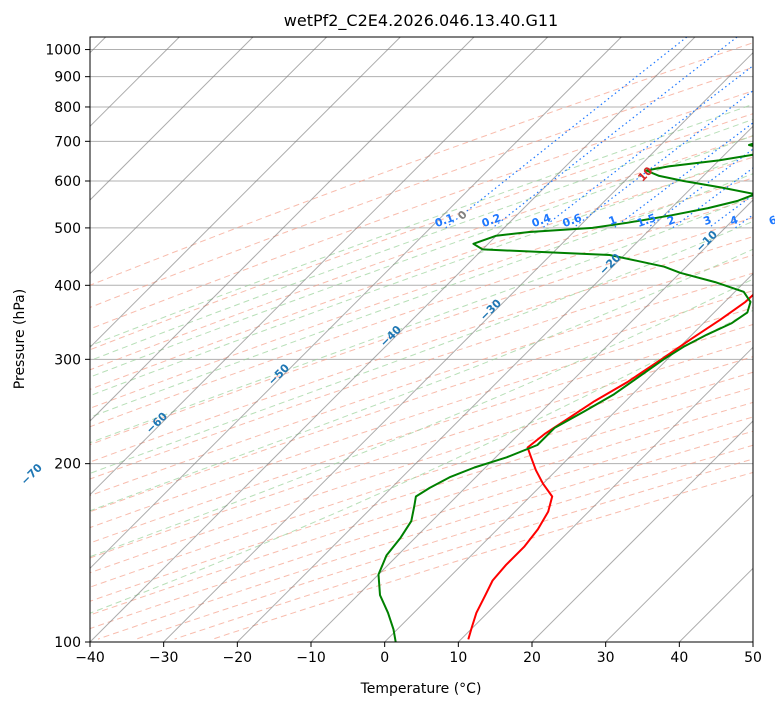 The height and width of the screenshot is (708, 775). What do you see at coordinates (421, 689) in the screenshot?
I see `x-axis-label: Temperature (°C)` at bounding box center [421, 689].